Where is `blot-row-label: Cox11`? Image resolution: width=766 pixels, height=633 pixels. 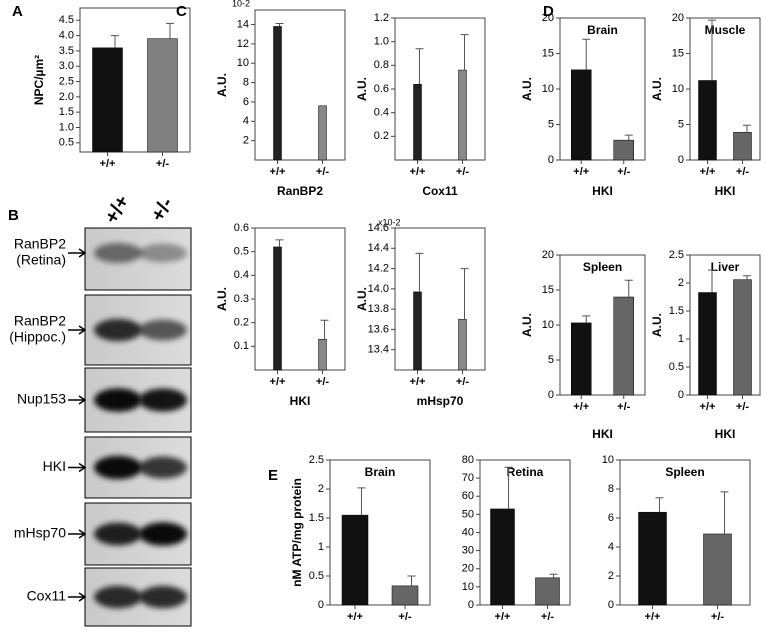 blot-row-label: Cox11 is located at coordinates (47, 596).